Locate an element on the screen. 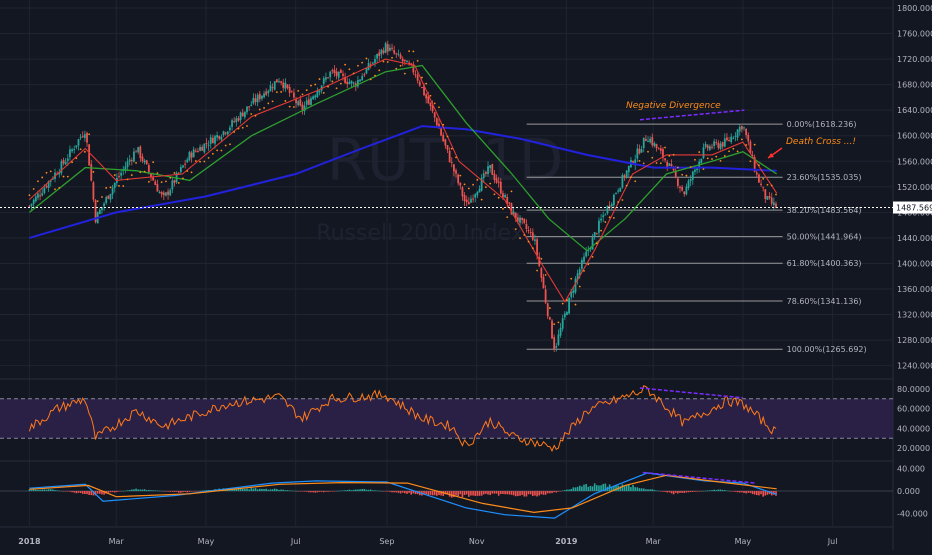 The height and width of the screenshot is (555, 932). fib-level-label: 50.00%(1441.964) is located at coordinates (824, 237).